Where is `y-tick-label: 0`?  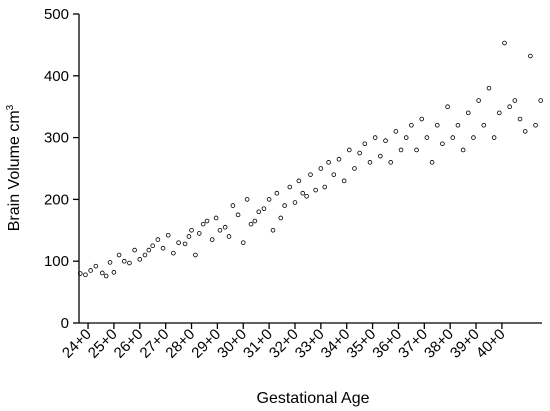
y-tick-label: 0 is located at coordinates (65, 323).